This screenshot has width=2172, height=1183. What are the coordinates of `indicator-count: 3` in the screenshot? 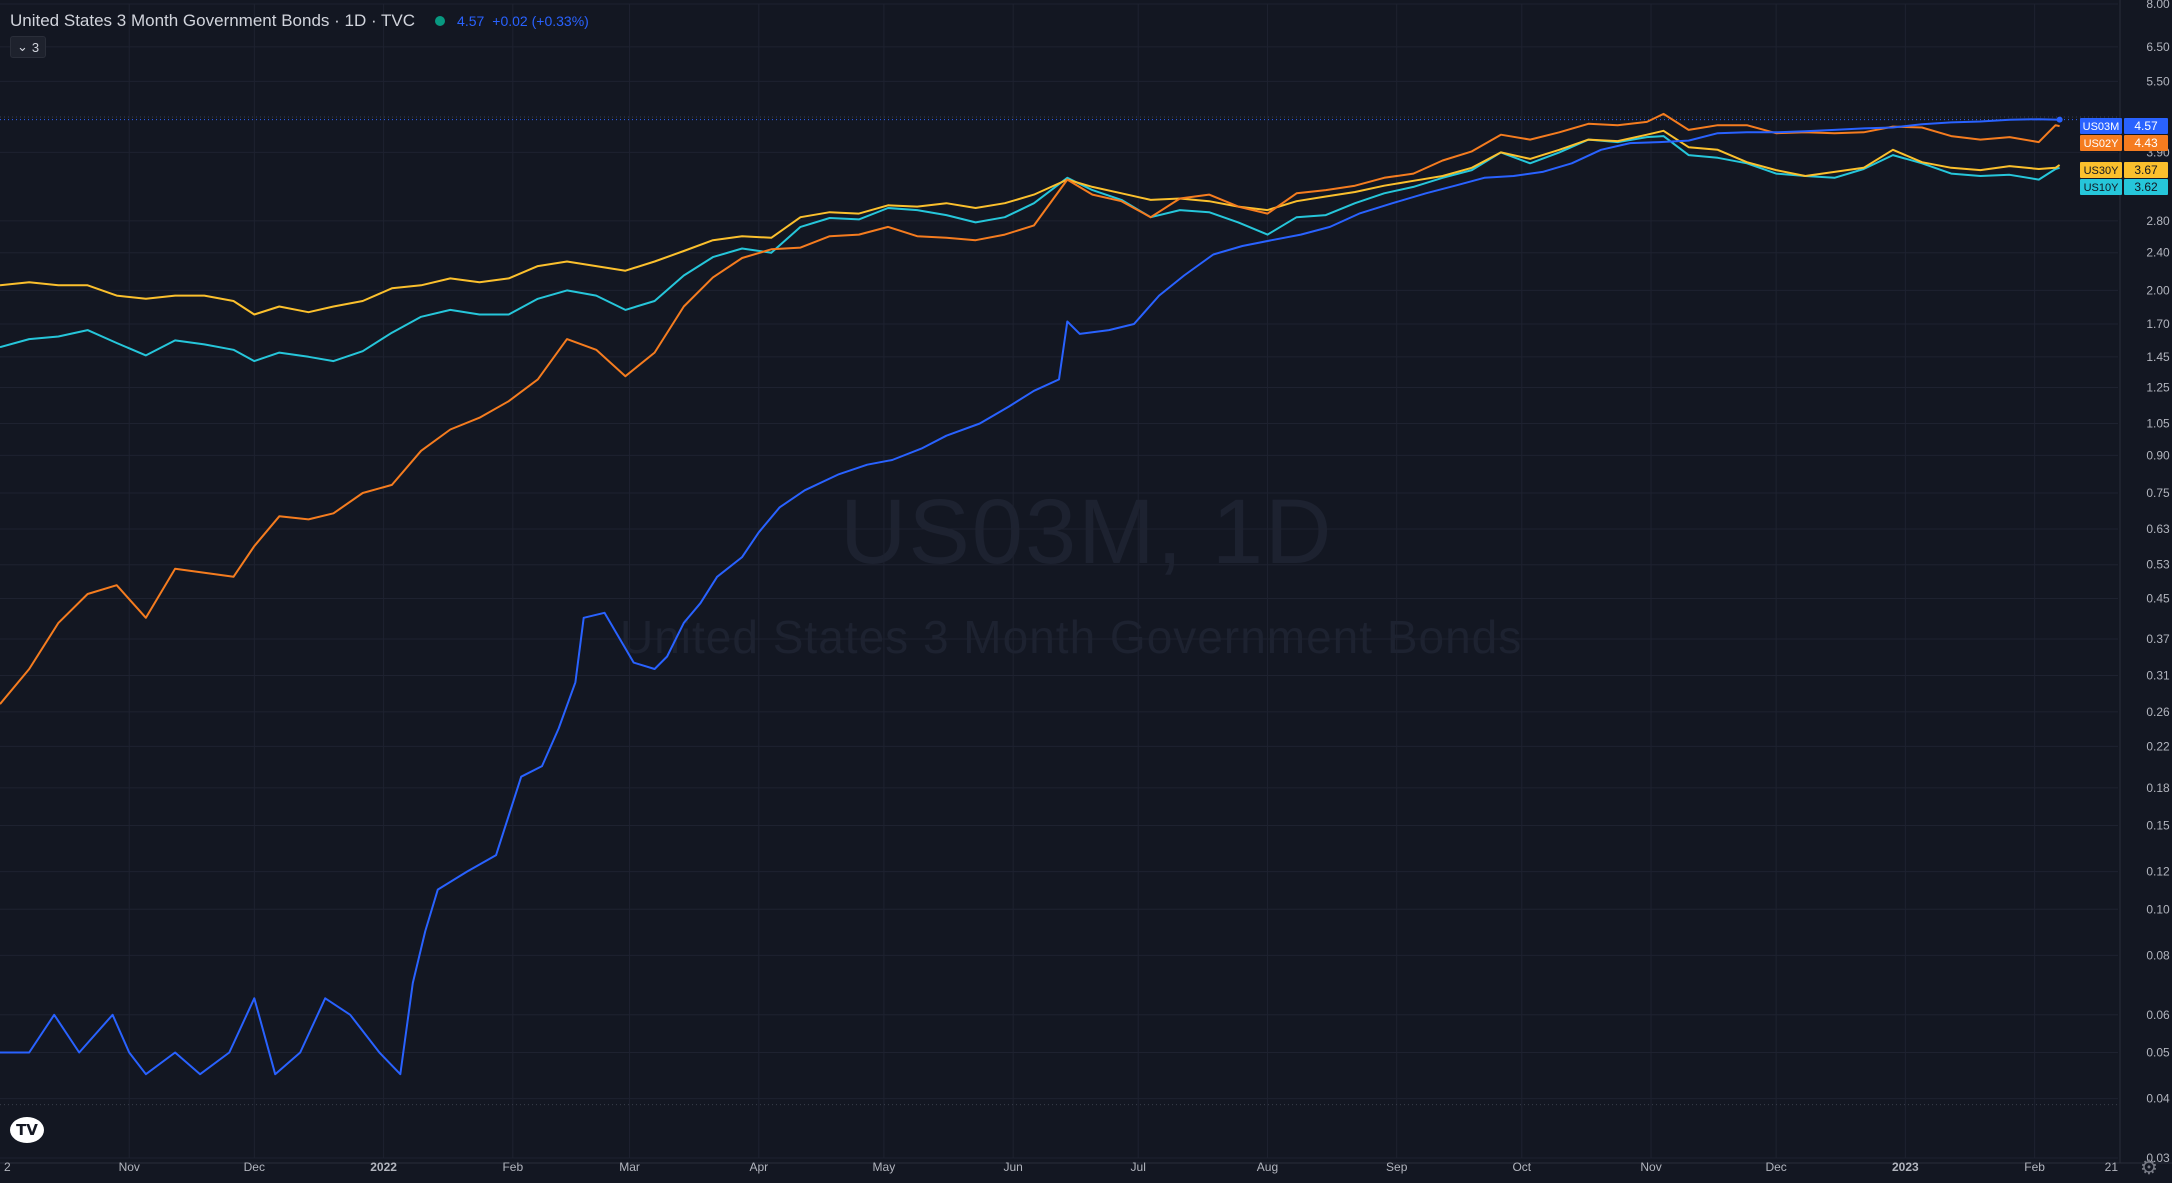 It's located at (35, 47).